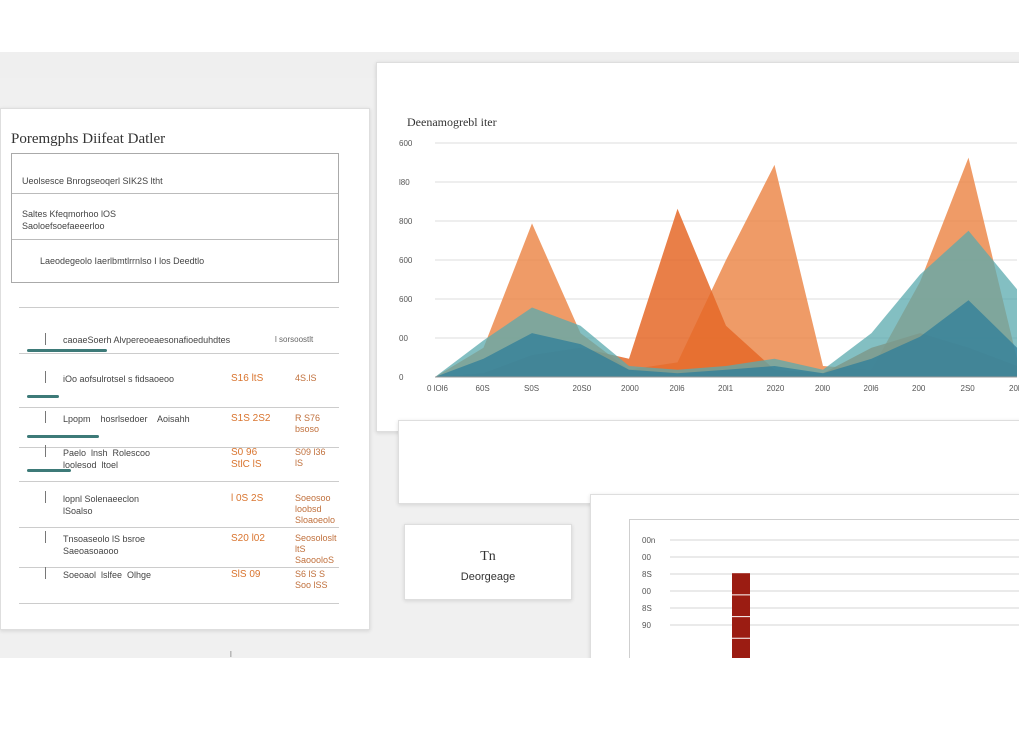 The width and height of the screenshot is (1019, 732). What do you see at coordinates (107, 575) in the screenshot?
I see `row-label: Soeoaol lslfee Olhge` at bounding box center [107, 575].